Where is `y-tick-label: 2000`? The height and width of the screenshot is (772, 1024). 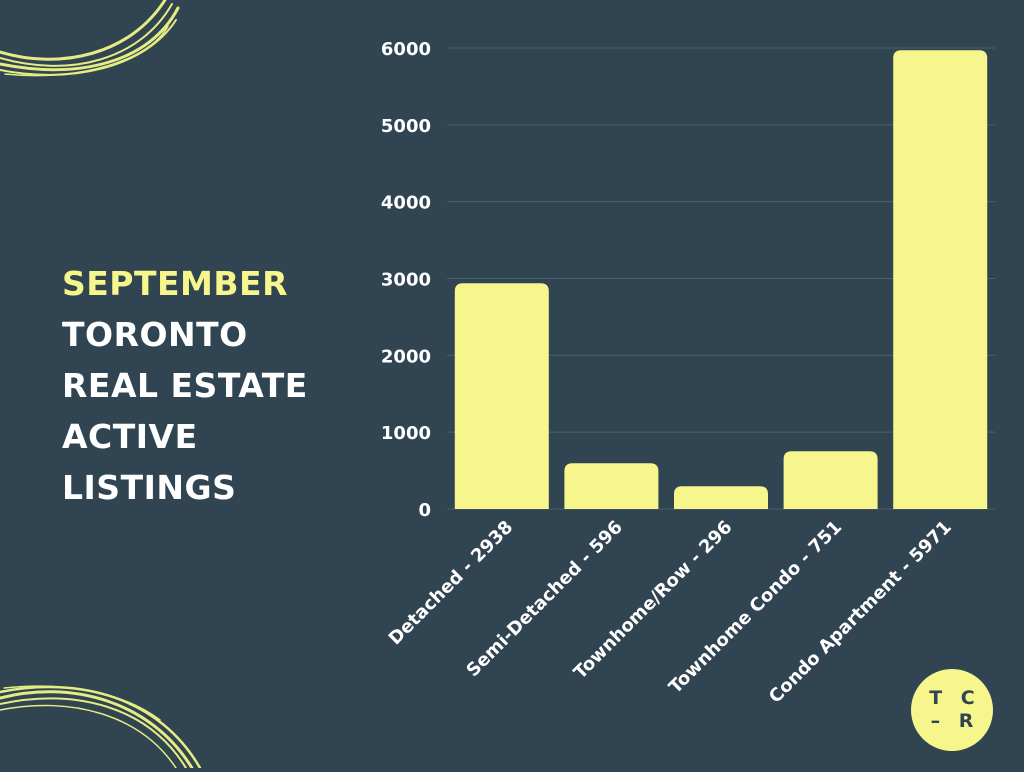
y-tick-label: 2000 is located at coordinates (406, 356).